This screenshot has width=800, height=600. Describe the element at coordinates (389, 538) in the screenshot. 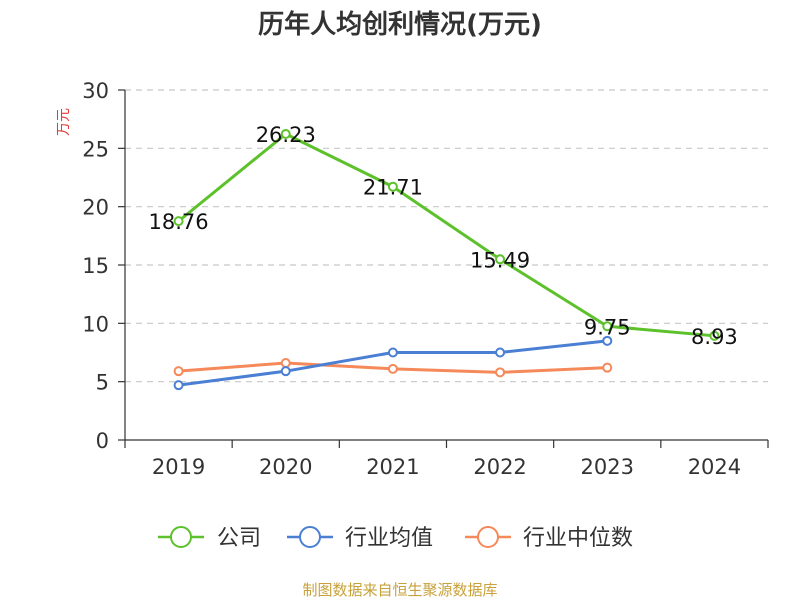

I see `legend-label: 行业均值` at that location.